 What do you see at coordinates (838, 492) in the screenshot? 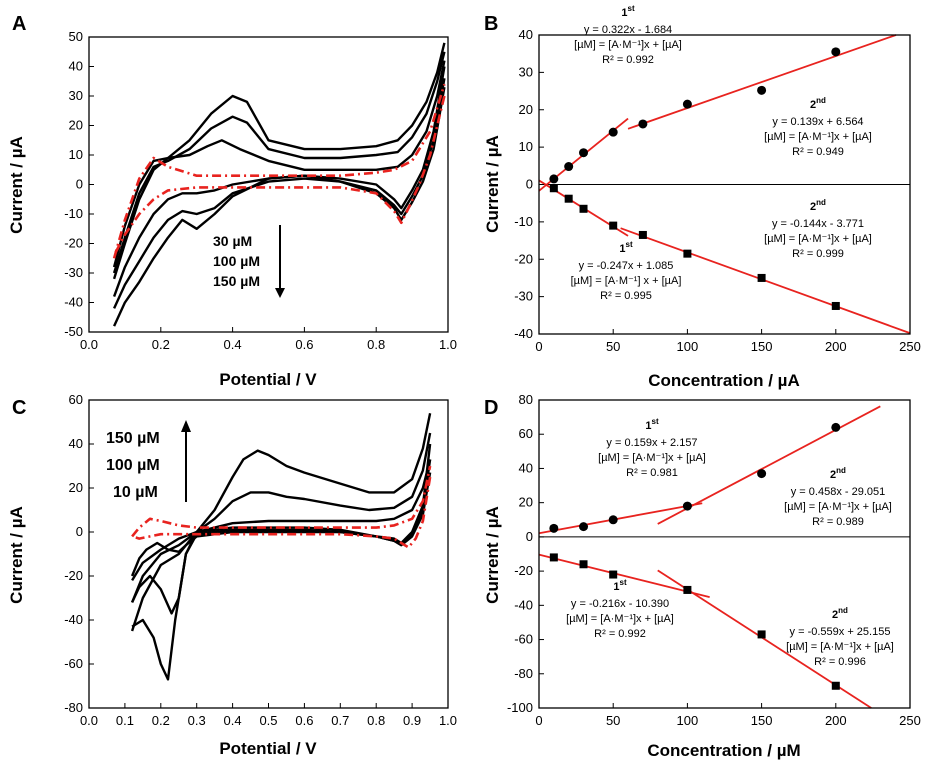
I see `fit-equation: y = 0.458x - 29.051` at bounding box center [838, 492].